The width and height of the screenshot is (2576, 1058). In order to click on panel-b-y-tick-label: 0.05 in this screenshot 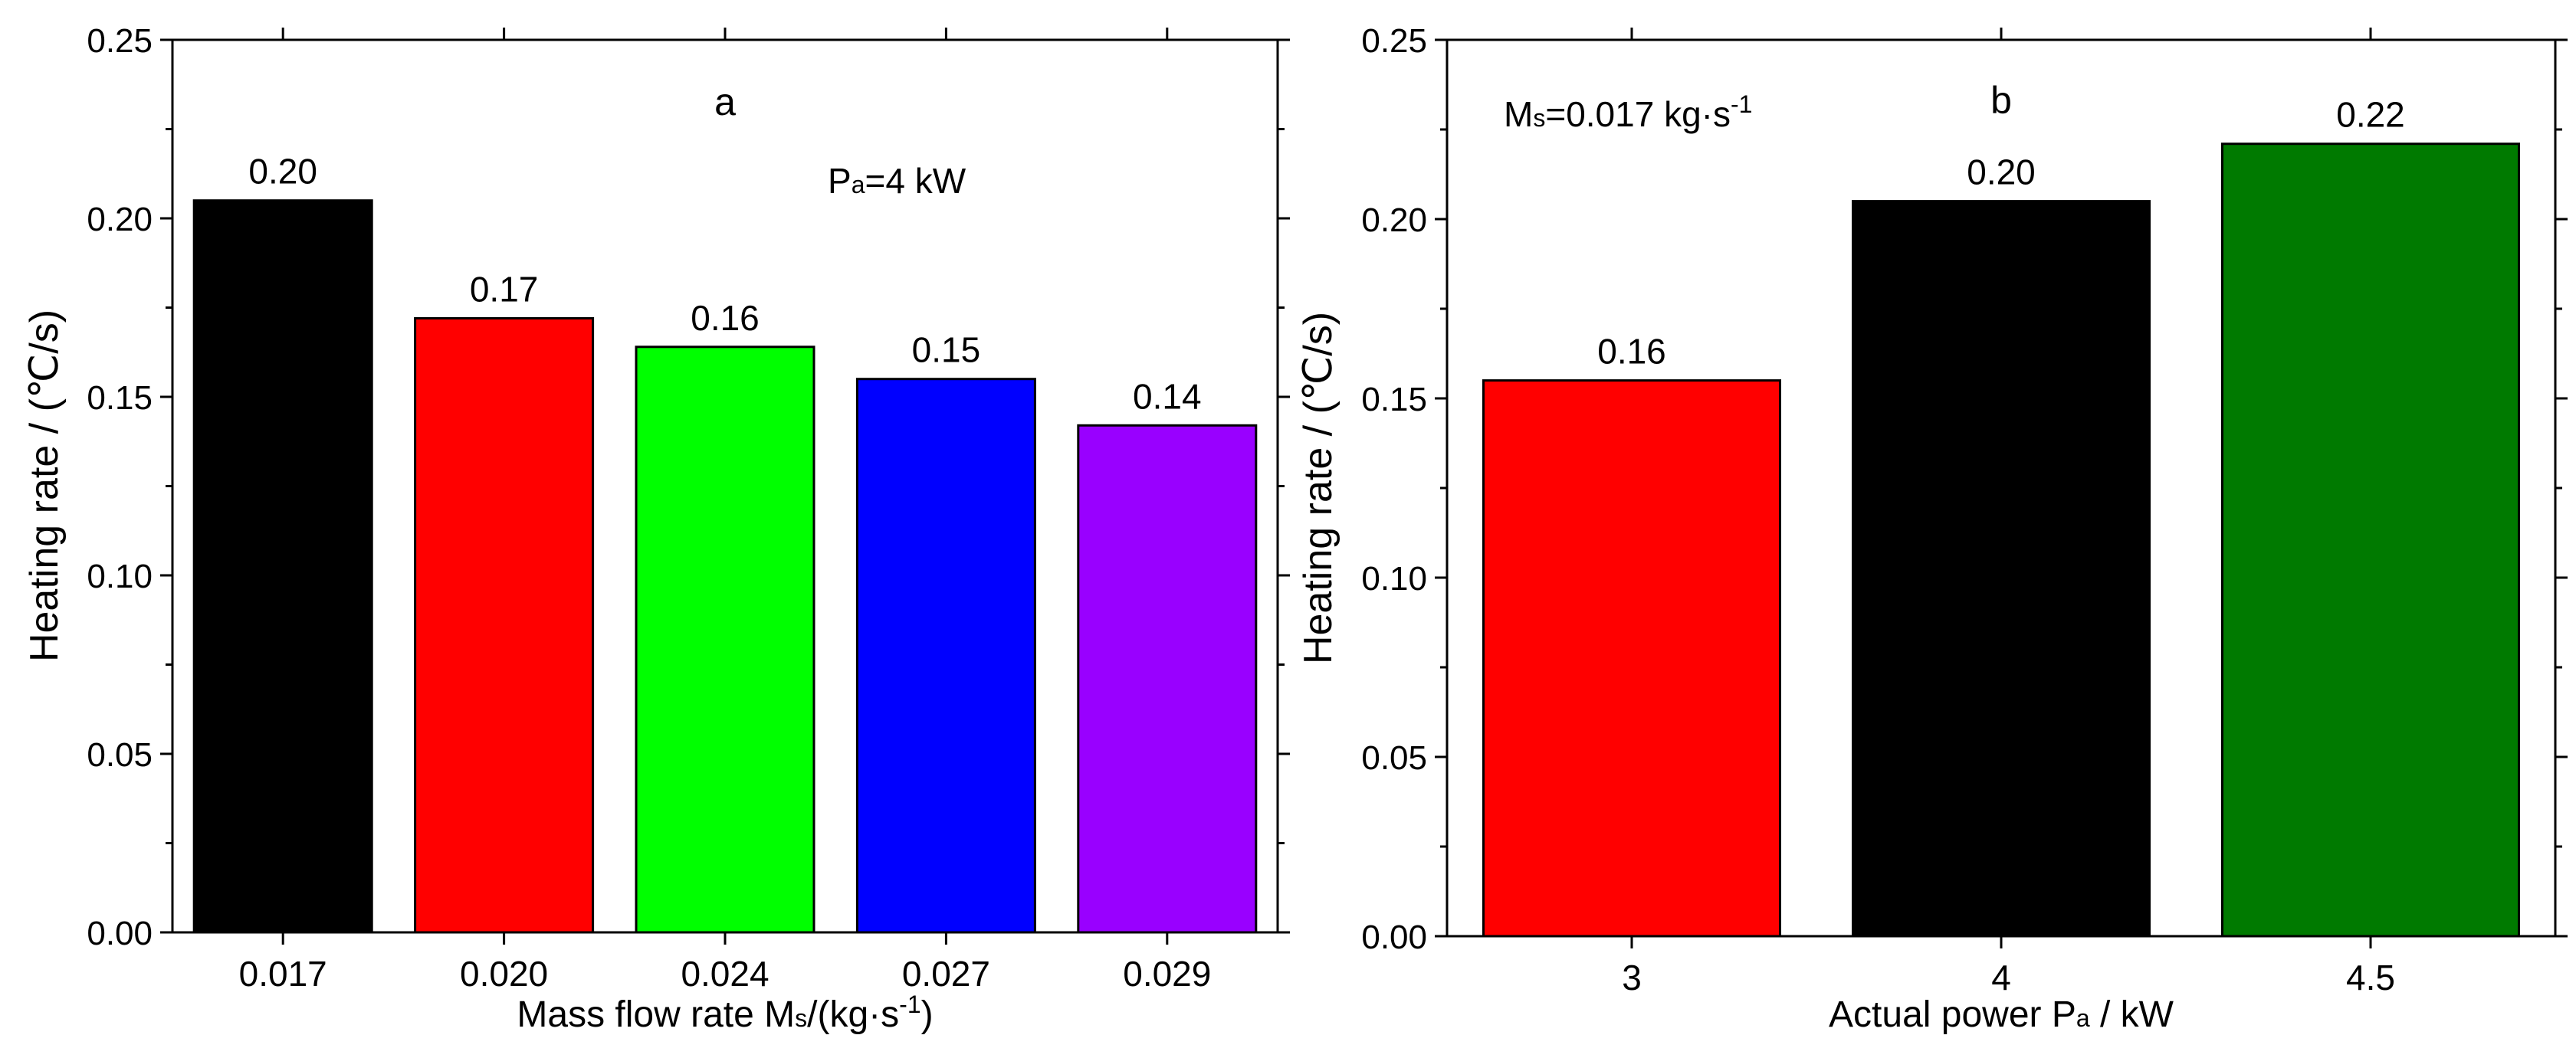, I will do `click(1394, 758)`.